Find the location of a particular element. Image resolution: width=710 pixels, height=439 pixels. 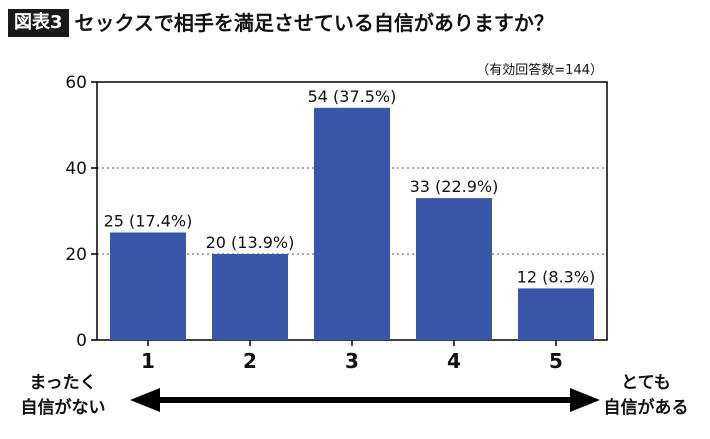

x-tick-label: 3 is located at coordinates (352, 361).